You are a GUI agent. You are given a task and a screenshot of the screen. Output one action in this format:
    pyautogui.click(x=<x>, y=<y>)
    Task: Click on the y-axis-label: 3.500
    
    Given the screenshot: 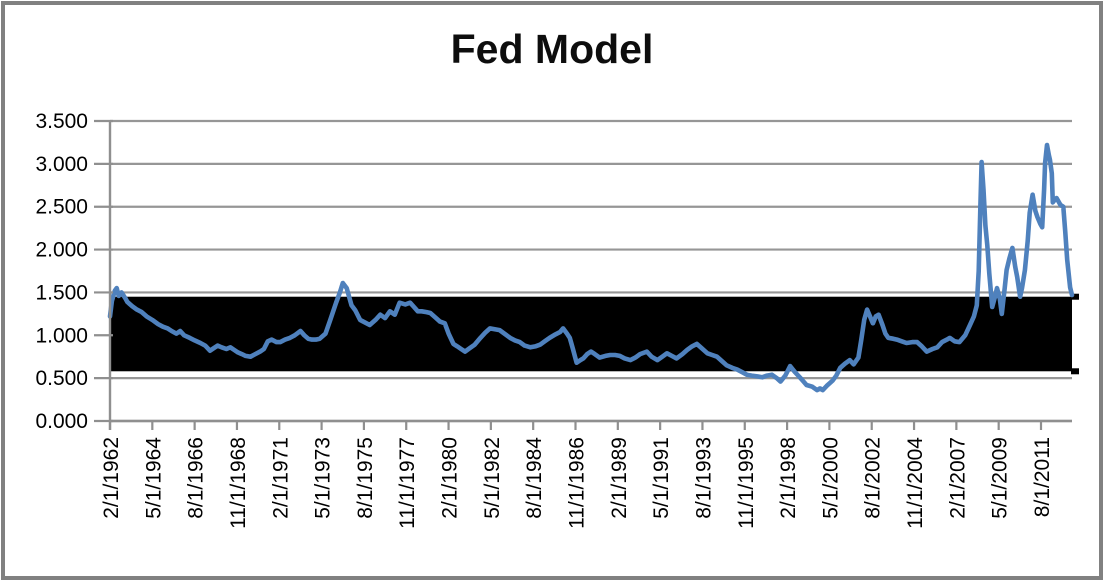 What is the action you would take?
    pyautogui.click(x=61, y=121)
    